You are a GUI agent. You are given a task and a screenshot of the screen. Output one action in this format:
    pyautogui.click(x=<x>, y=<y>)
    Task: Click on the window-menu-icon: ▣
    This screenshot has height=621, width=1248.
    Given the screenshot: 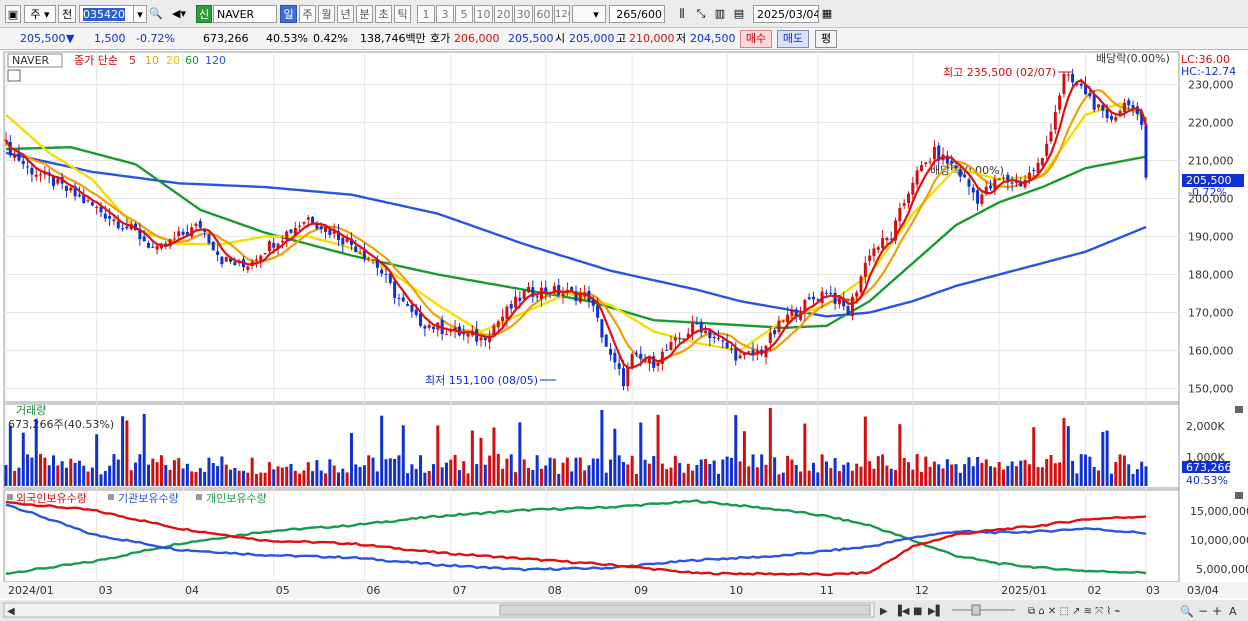 What is the action you would take?
    pyautogui.click(x=13, y=14)
    